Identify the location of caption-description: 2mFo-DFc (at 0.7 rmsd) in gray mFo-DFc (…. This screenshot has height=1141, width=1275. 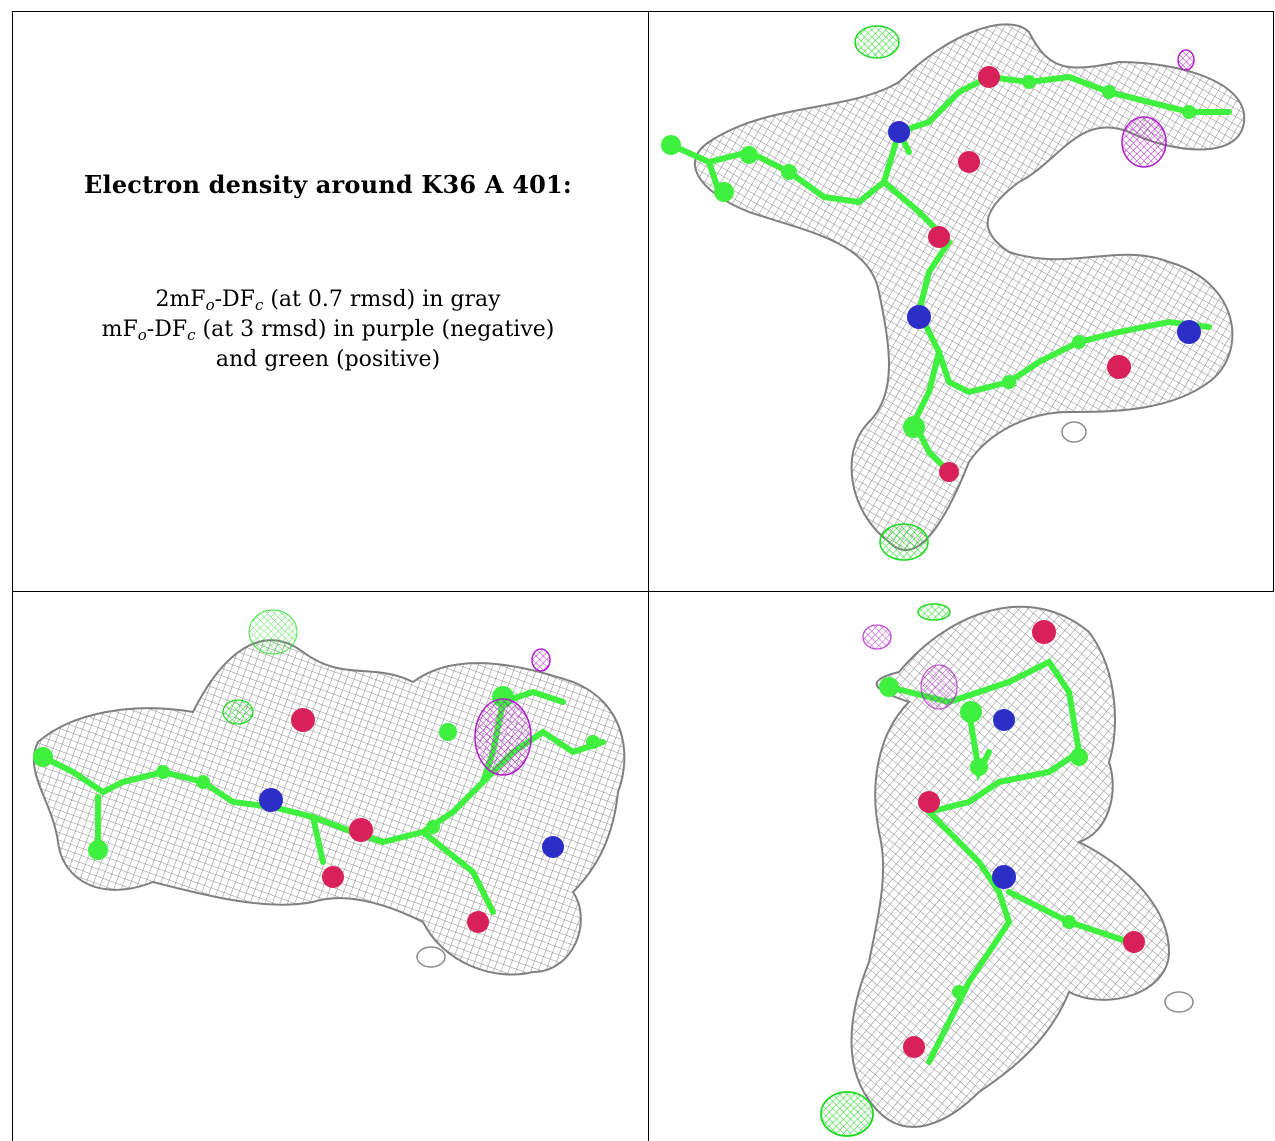
(328, 330).